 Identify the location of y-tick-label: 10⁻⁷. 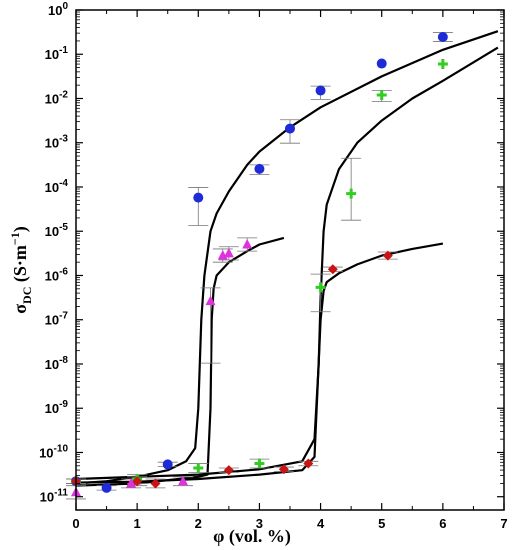
(57, 319).